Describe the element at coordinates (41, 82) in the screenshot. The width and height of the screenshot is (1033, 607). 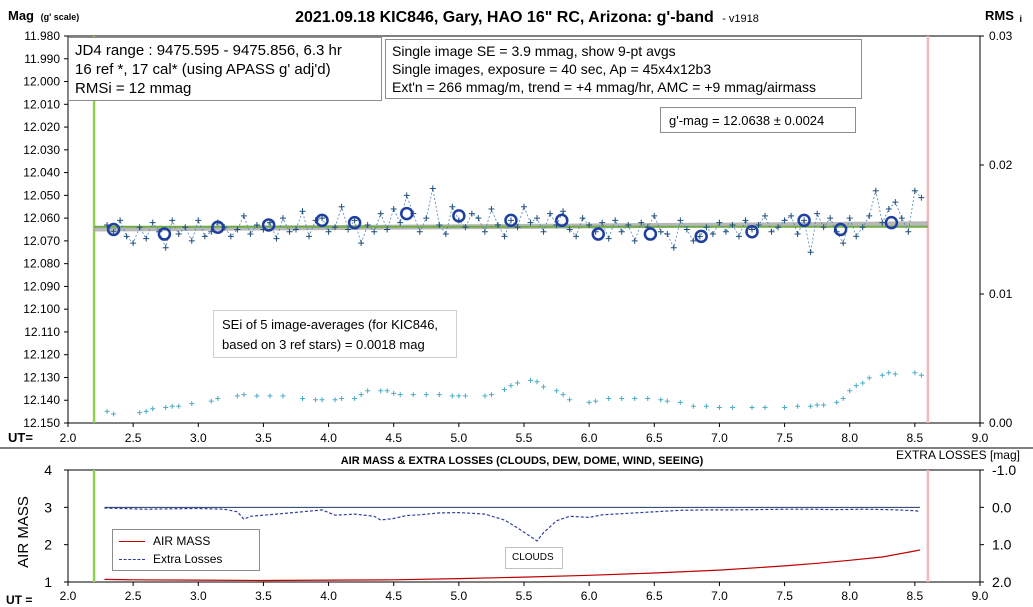
I see `chart1-y-tick-label: 12.000` at that location.